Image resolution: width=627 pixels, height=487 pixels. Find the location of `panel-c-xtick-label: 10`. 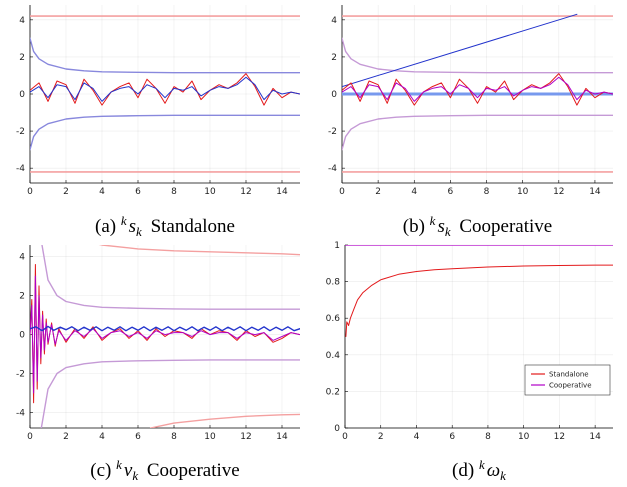

panel-c-xtick-label: 10 is located at coordinates (210, 437).